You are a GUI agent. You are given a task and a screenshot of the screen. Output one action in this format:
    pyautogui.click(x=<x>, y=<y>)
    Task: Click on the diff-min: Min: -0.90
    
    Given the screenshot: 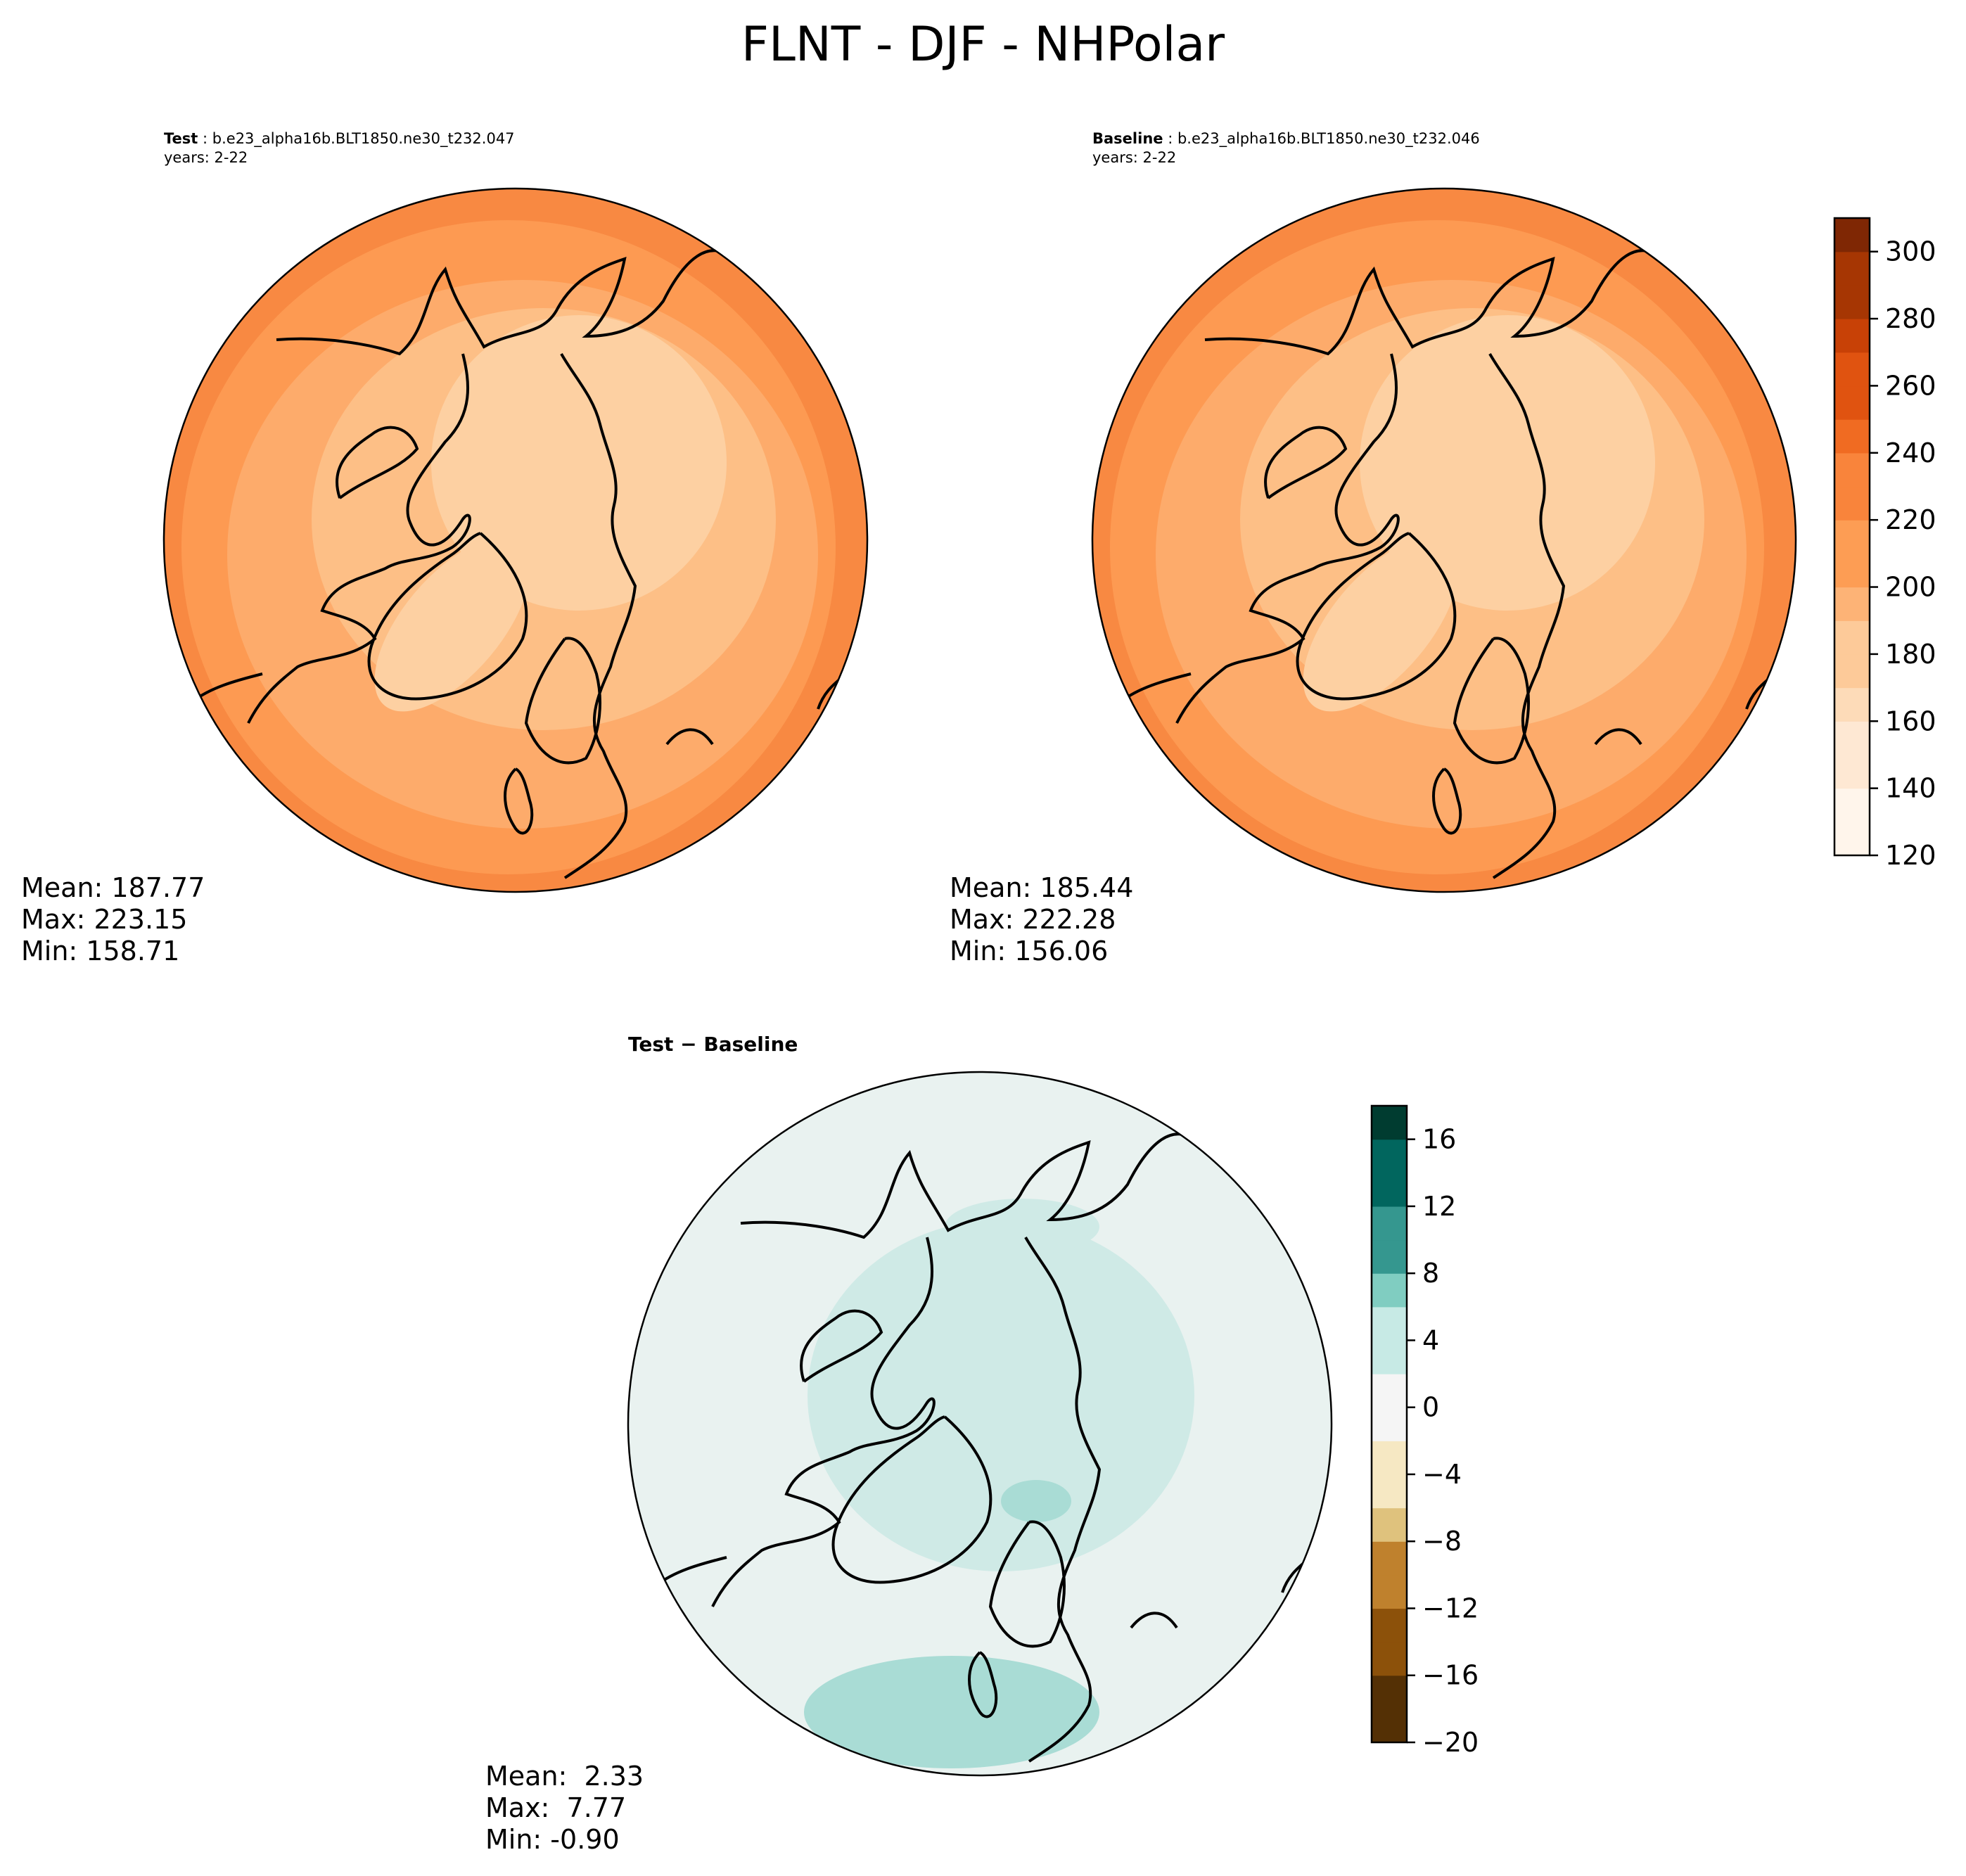 What is the action you would take?
    pyautogui.click(x=552, y=1840)
    